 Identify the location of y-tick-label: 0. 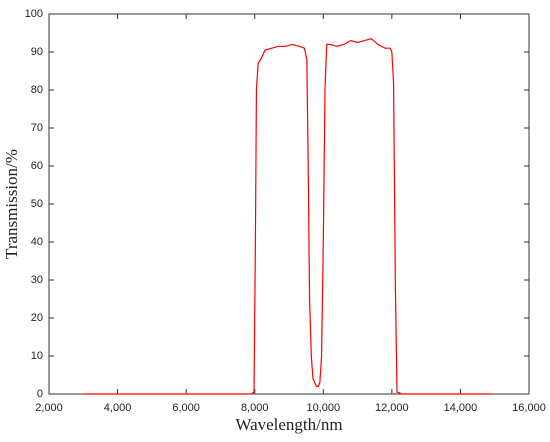
(40, 394).